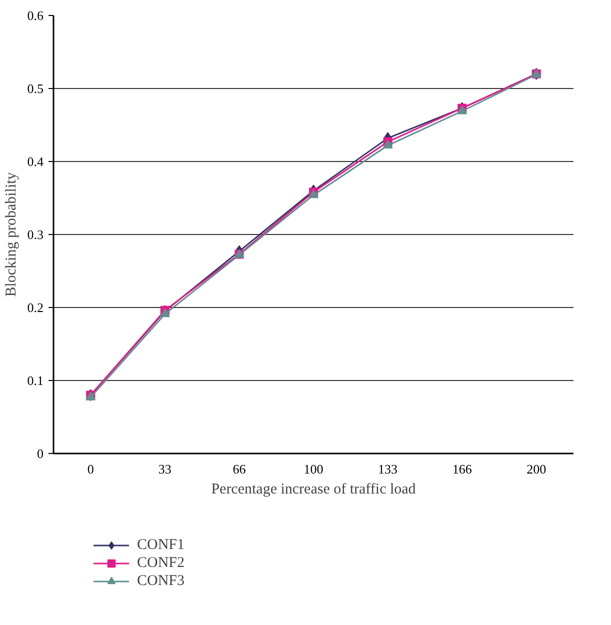  Describe the element at coordinates (536, 469) in the screenshot. I see `x-tick-label: 200` at that location.